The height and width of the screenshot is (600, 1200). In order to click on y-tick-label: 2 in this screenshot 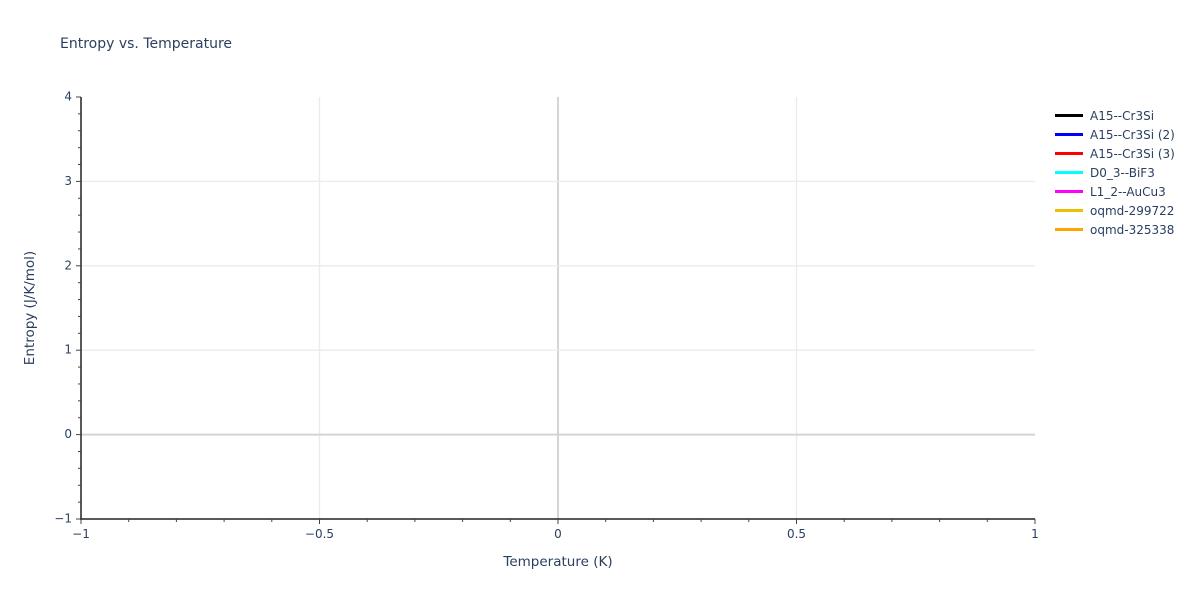, I will do `click(68, 265)`.